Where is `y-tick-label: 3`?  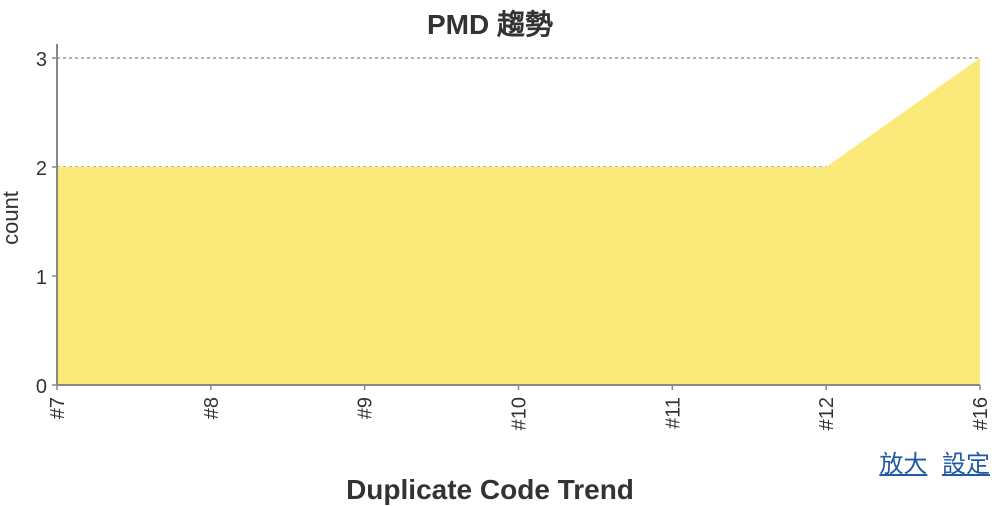 y-tick-label: 3 is located at coordinates (41, 60).